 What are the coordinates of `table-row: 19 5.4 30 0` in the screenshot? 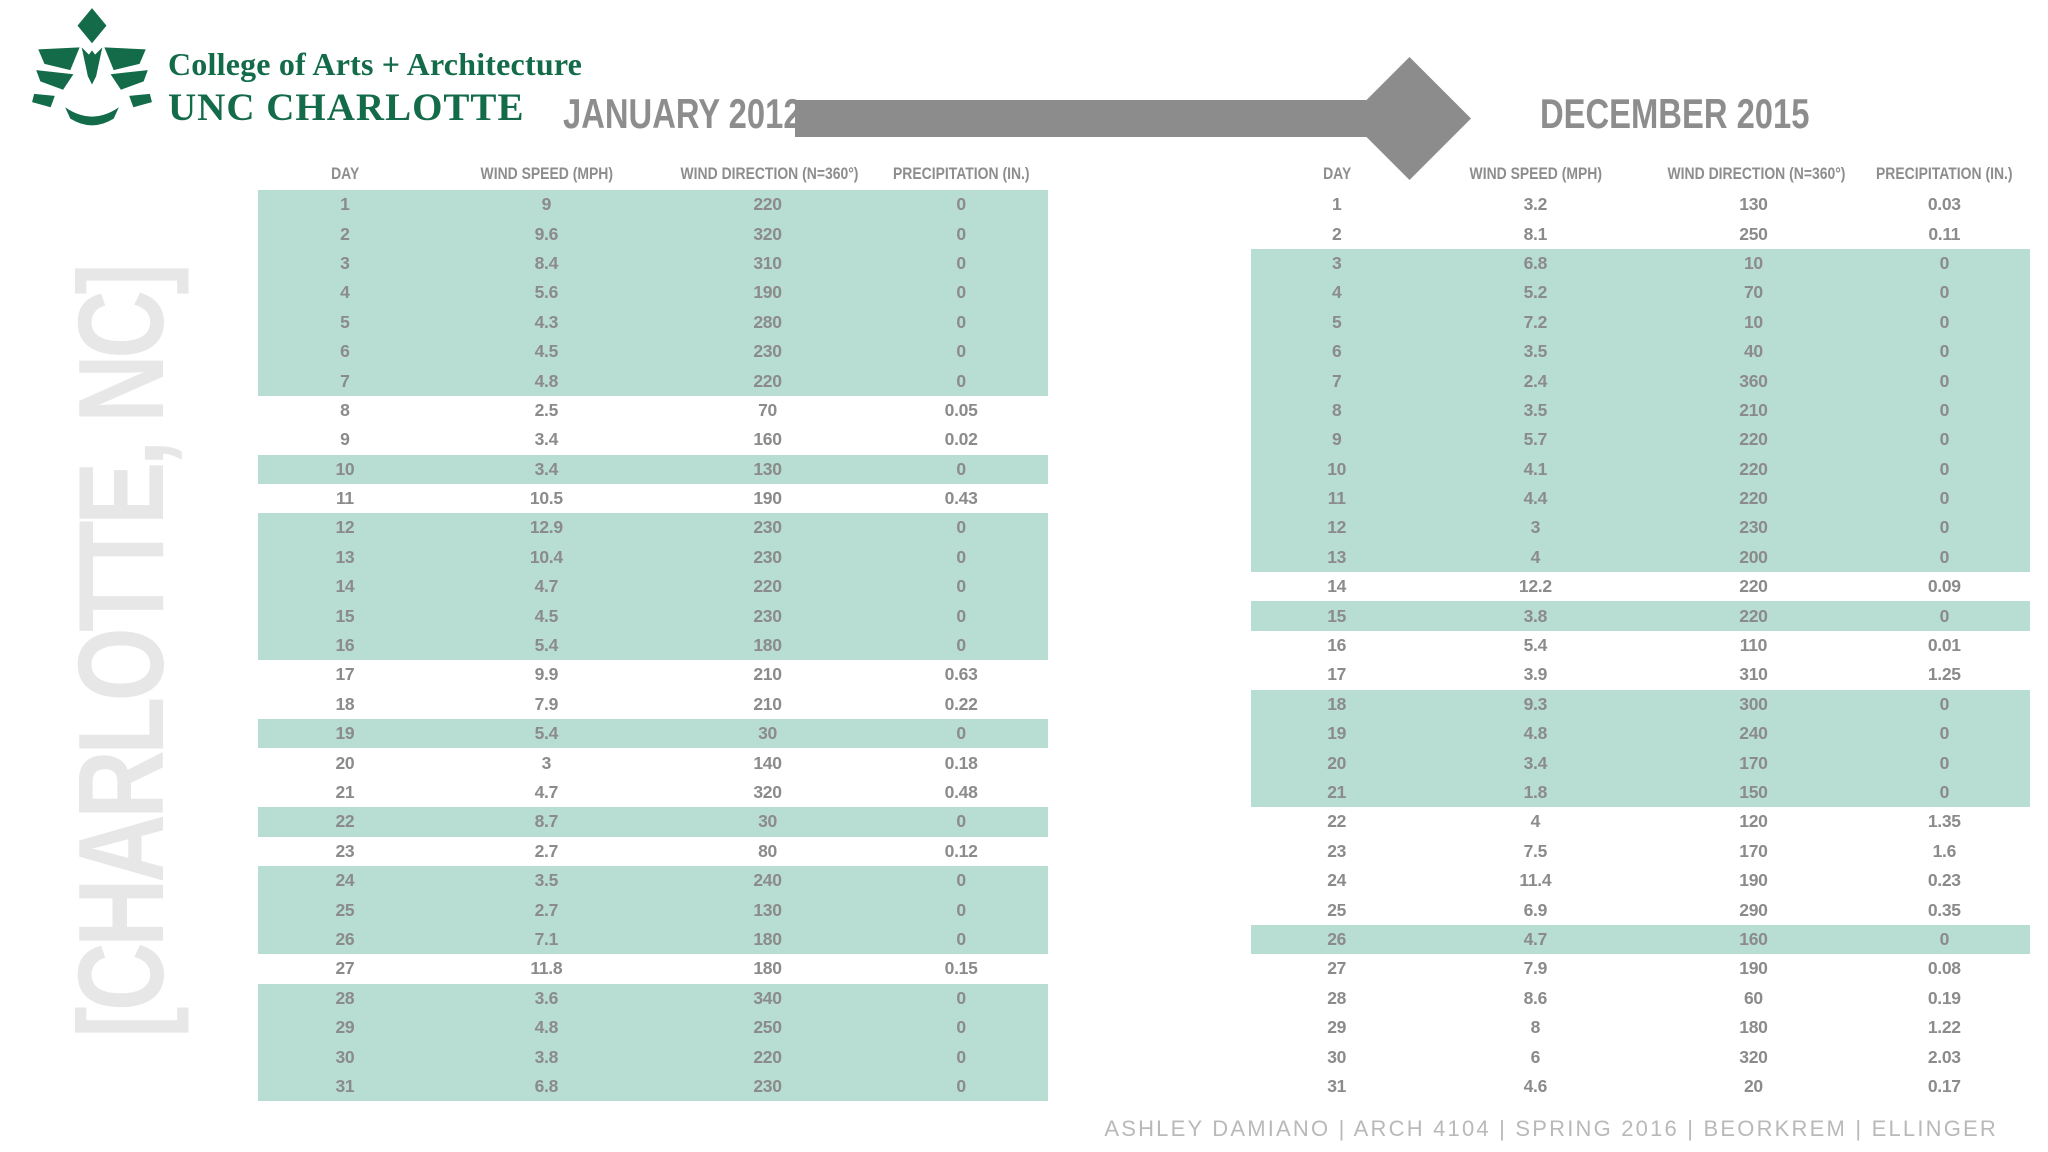 It's located at (653, 734).